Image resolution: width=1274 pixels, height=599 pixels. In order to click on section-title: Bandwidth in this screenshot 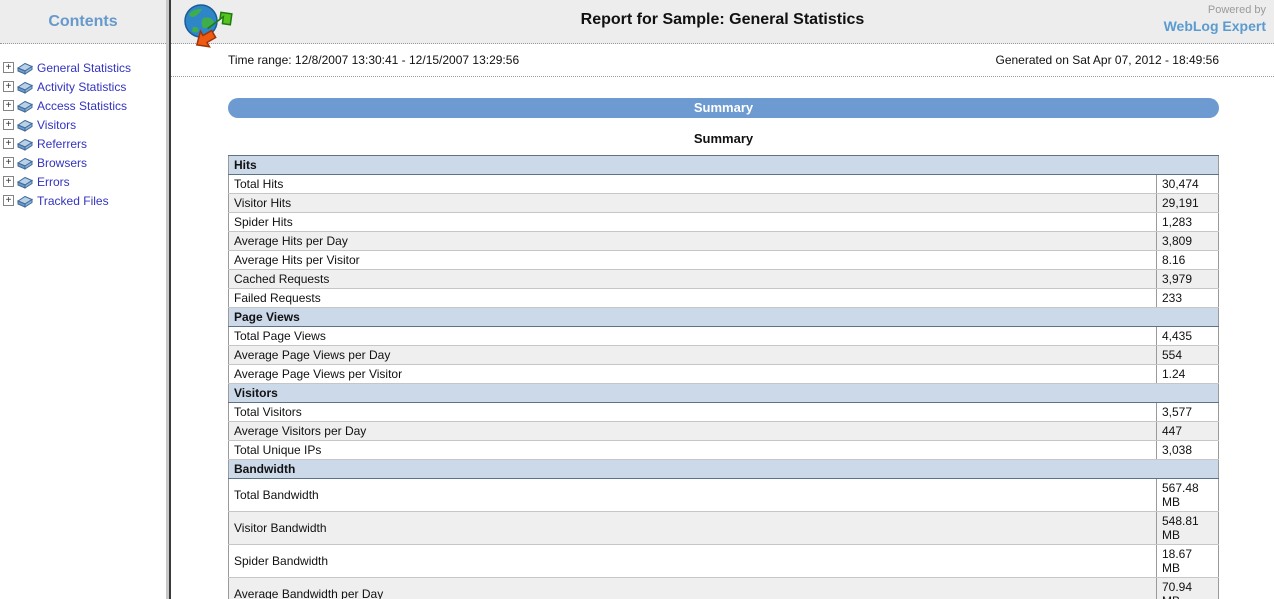, I will do `click(723, 469)`.